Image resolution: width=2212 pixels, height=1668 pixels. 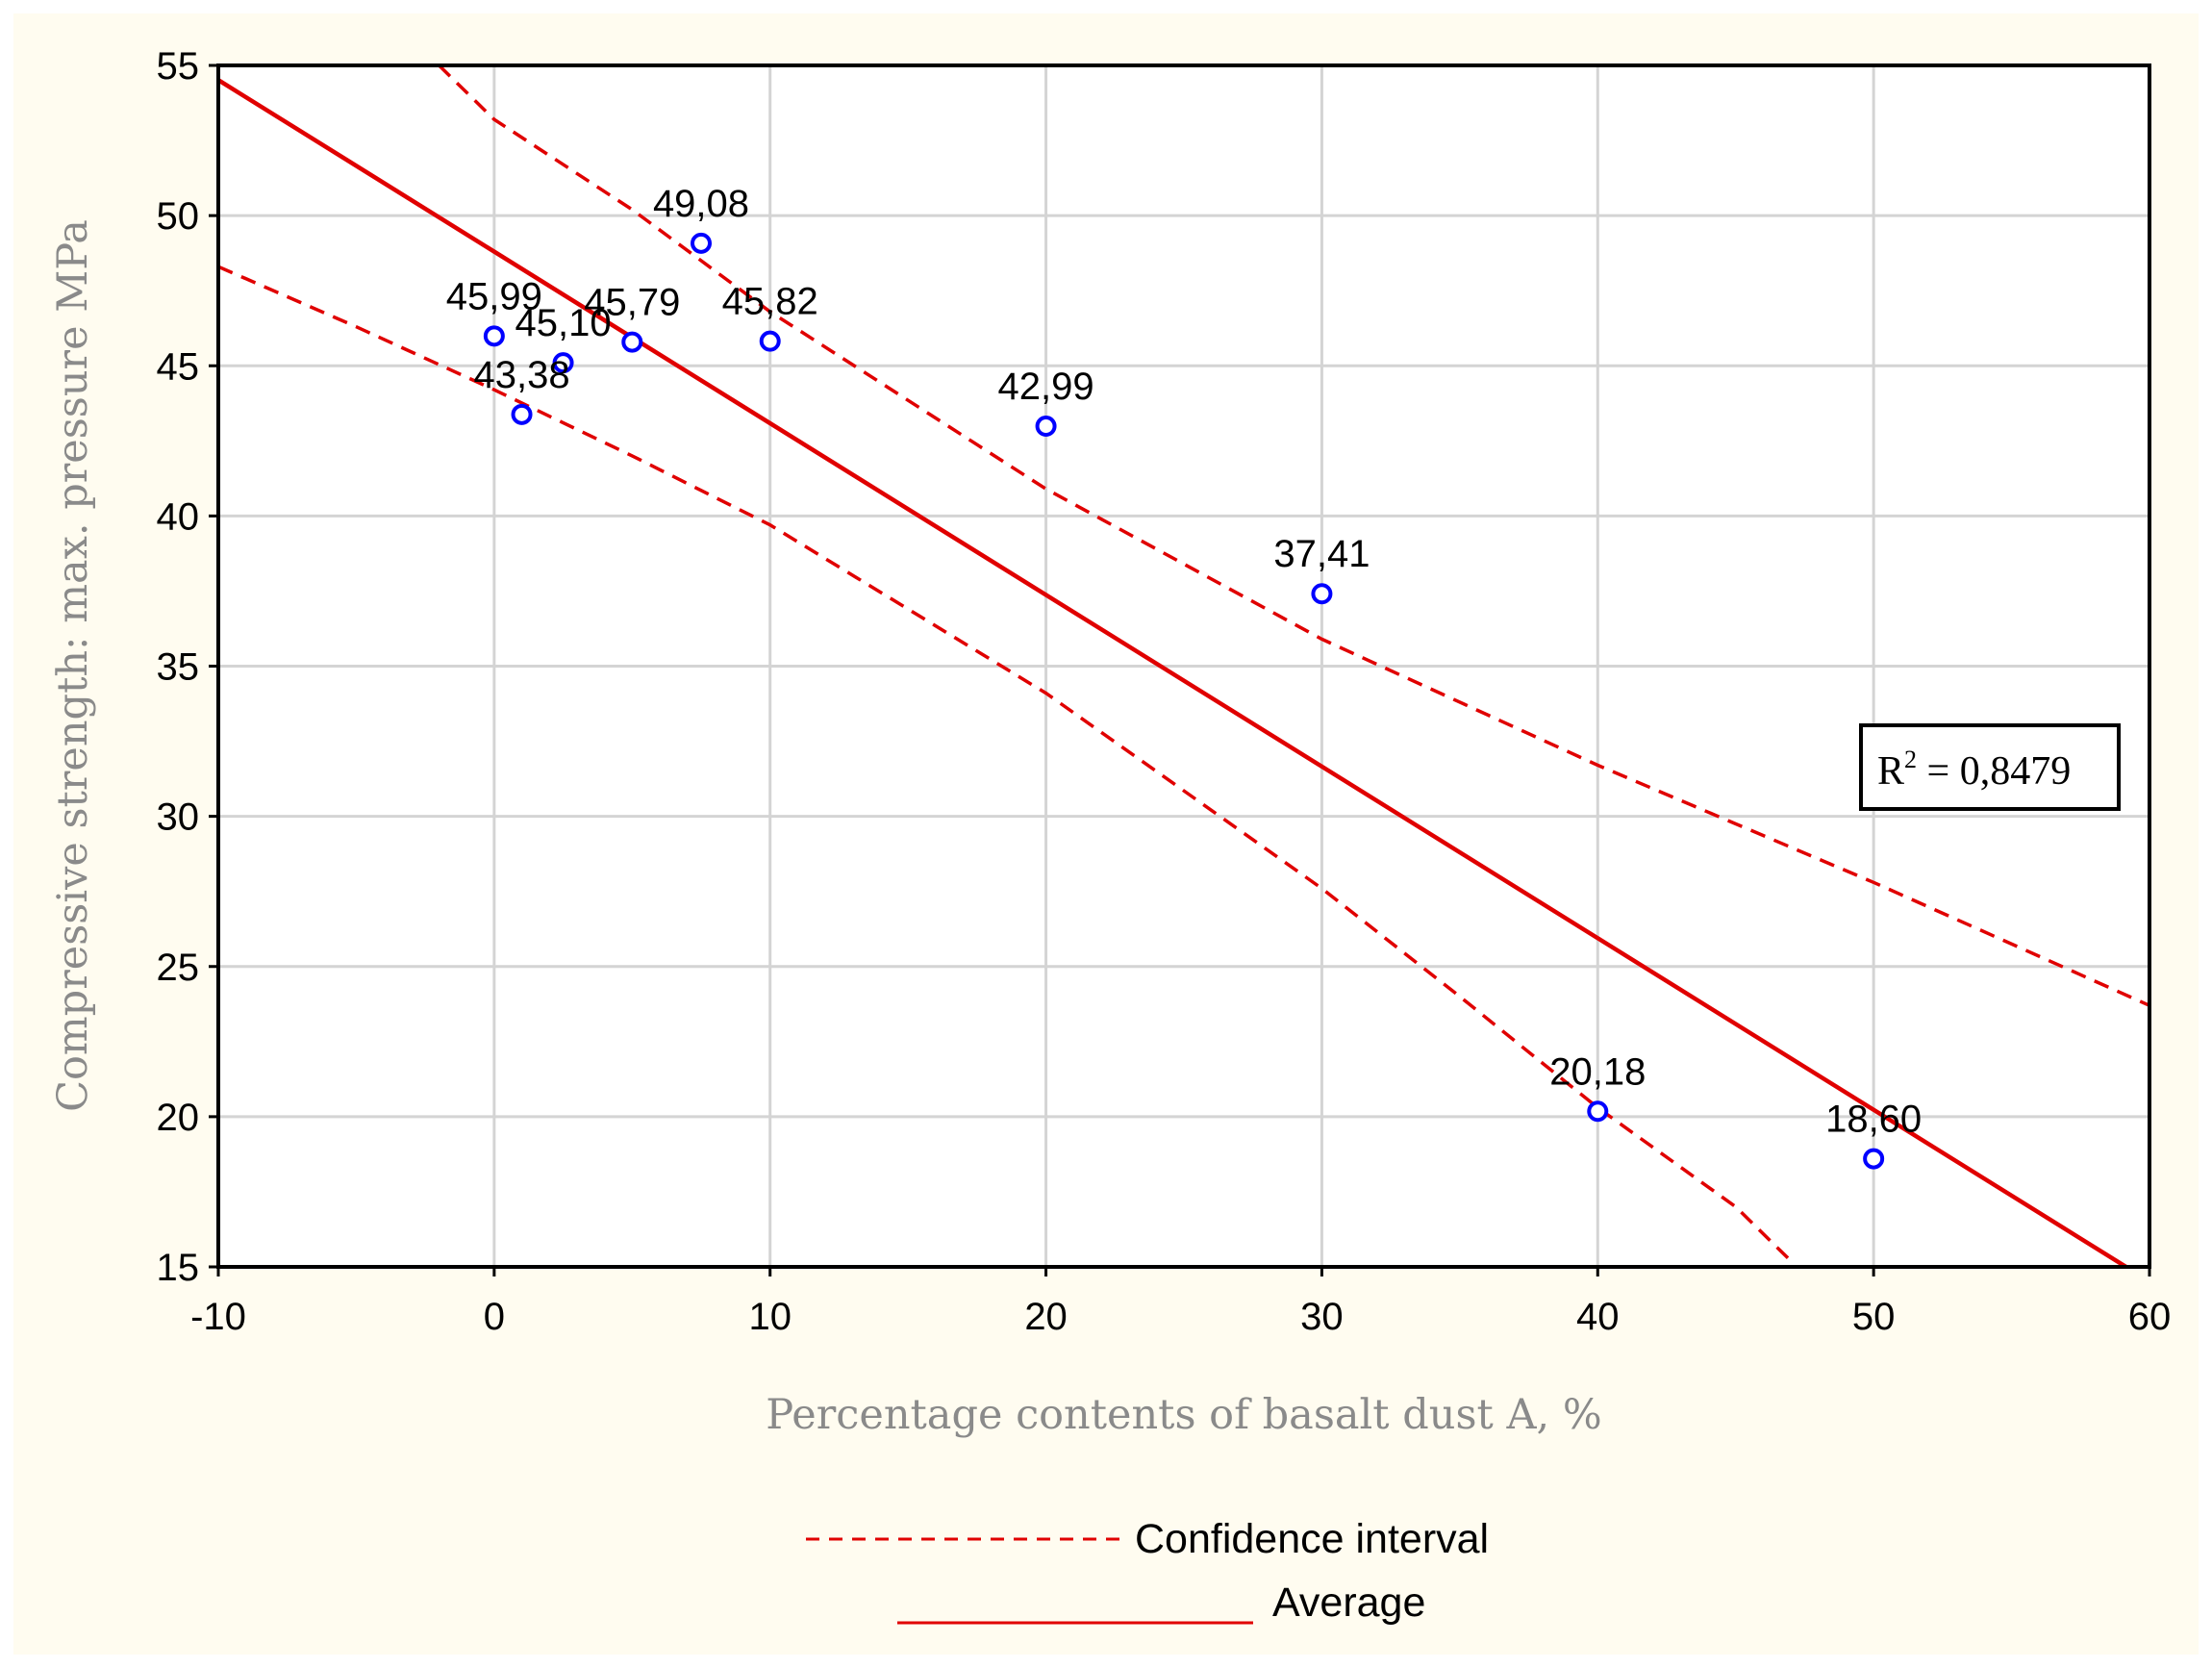 I want to click on x-tick-label: 60, so click(x=2150, y=1317).